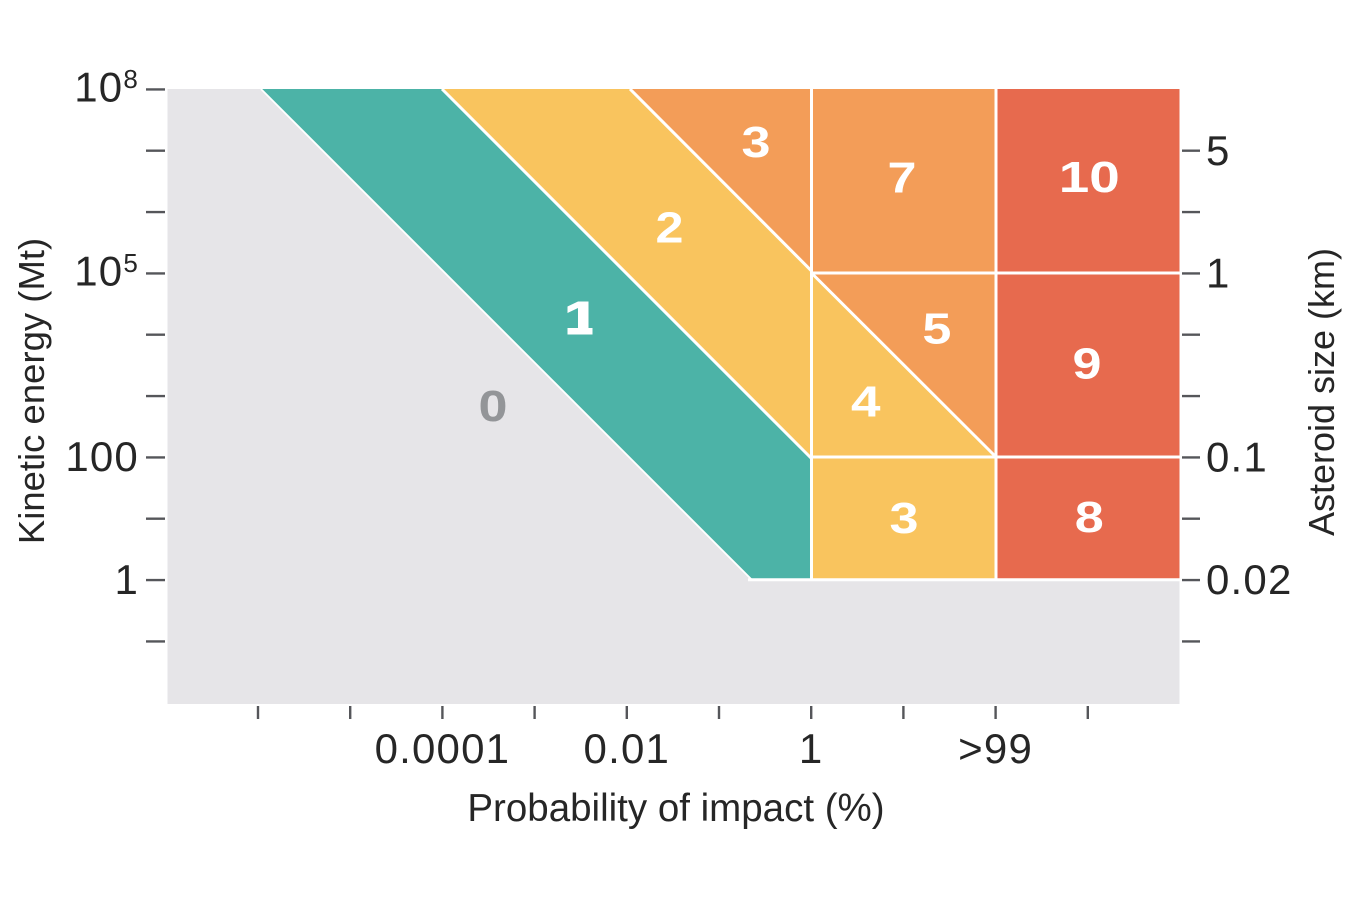  What do you see at coordinates (902, 177) in the screenshot?
I see `svg-text: 7` at bounding box center [902, 177].